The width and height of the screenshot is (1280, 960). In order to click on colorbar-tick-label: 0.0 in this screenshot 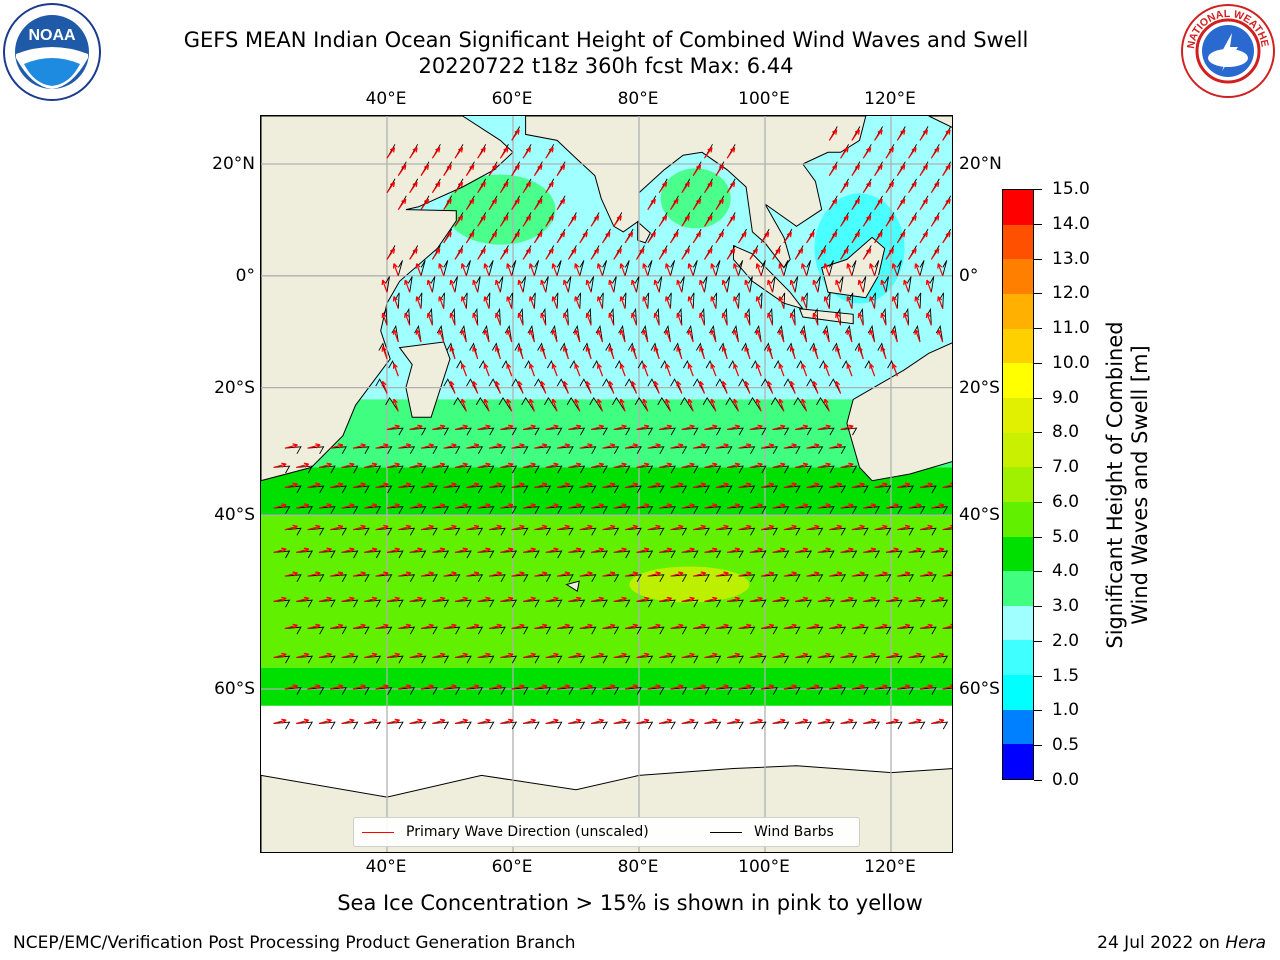, I will do `click(1066, 780)`.